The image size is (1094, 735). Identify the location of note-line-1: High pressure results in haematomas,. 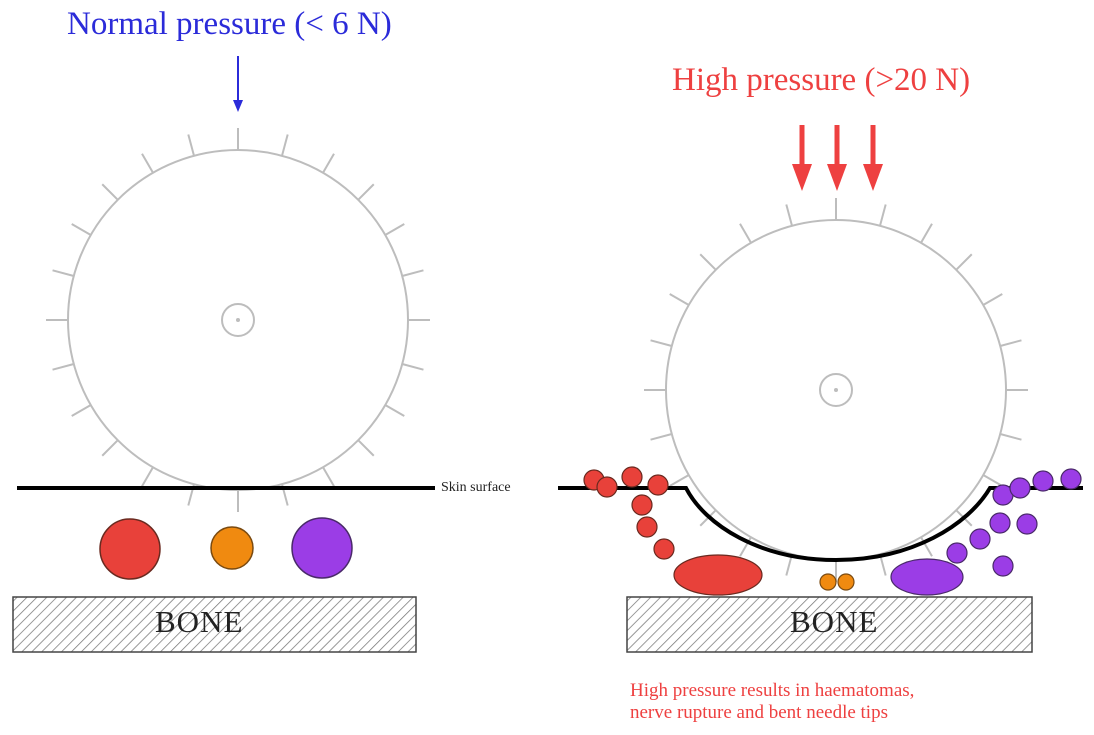
(772, 690).